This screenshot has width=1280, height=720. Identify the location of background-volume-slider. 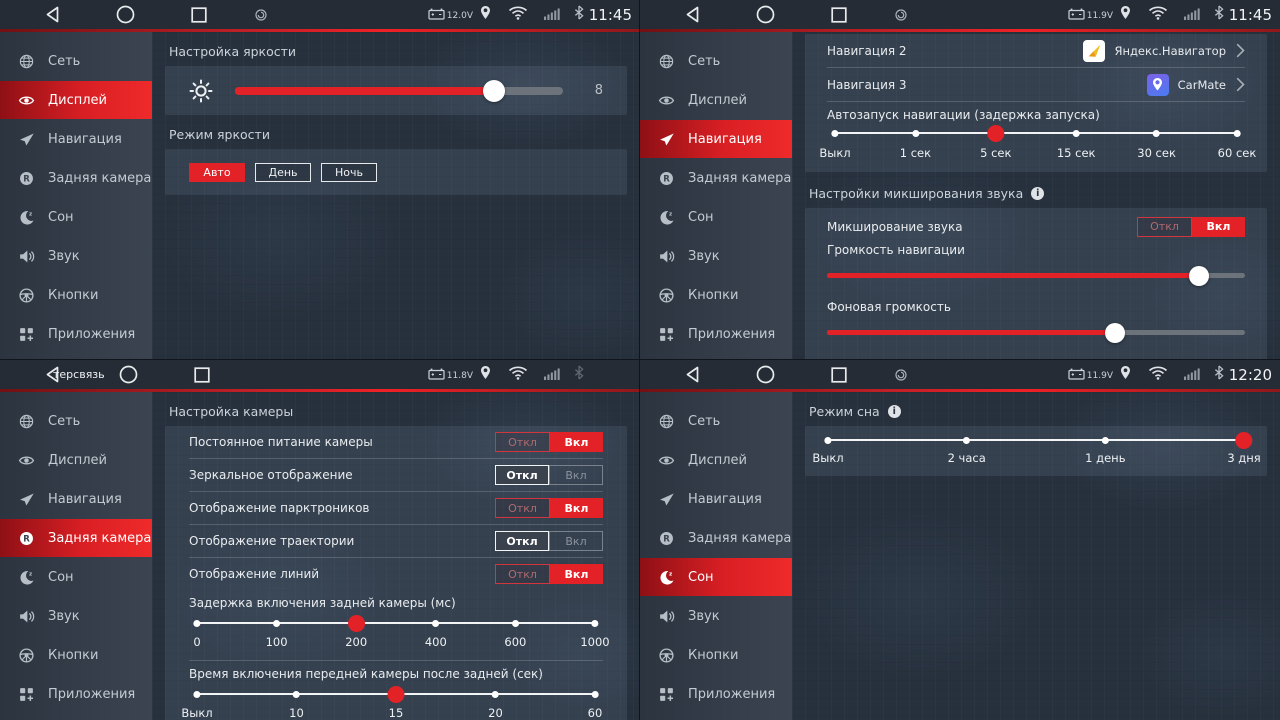
(1036, 332).